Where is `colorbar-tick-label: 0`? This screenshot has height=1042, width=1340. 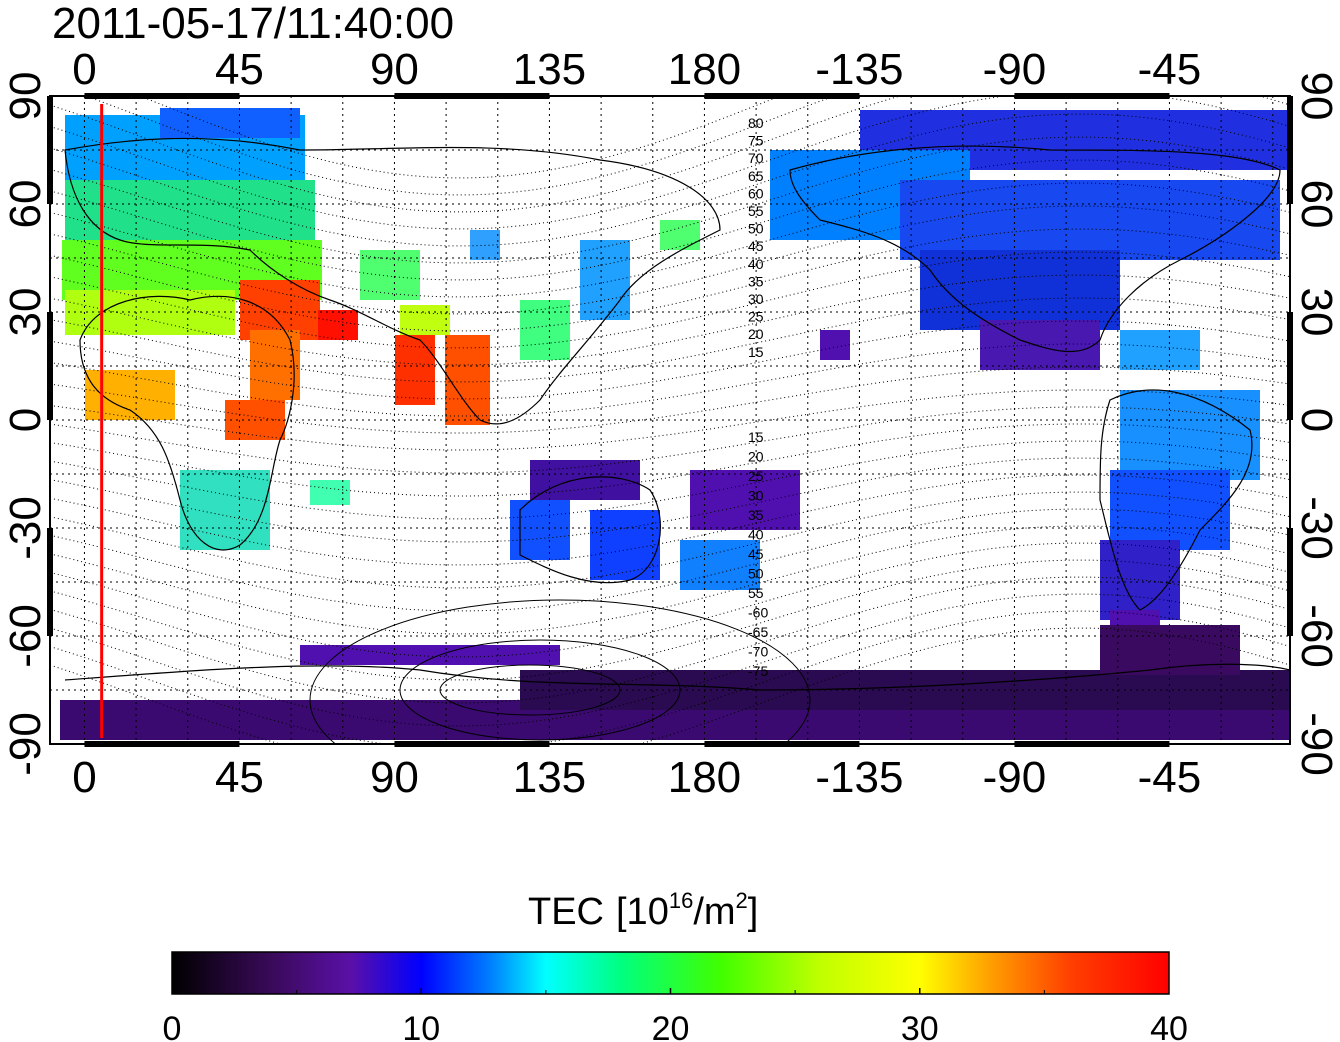
colorbar-tick-label: 0 is located at coordinates (172, 1026).